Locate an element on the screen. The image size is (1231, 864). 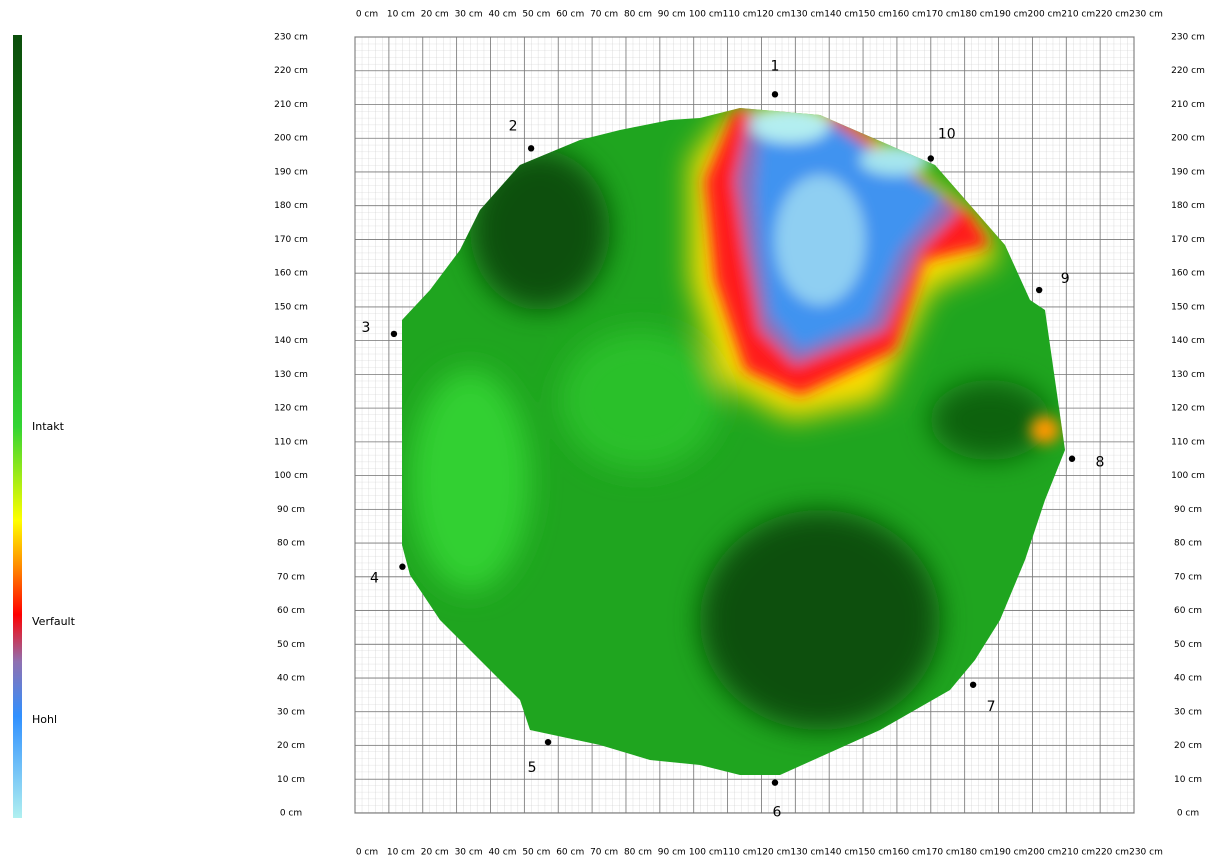
sensor-label: 1 is located at coordinates (775, 66).